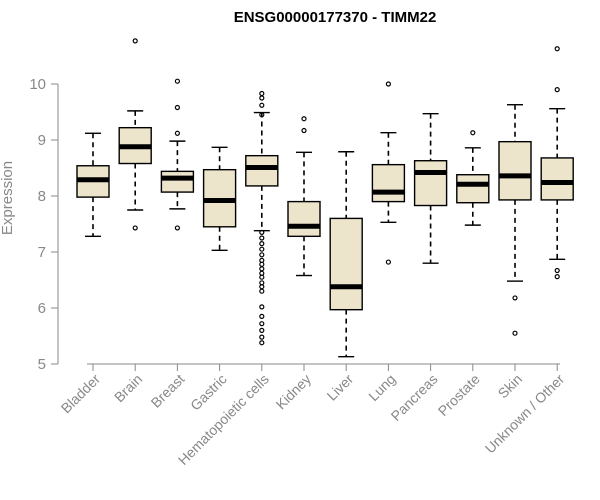 The width and height of the screenshot is (600, 500). Describe the element at coordinates (381, 387) in the screenshot. I see `category-label: Lung` at that location.